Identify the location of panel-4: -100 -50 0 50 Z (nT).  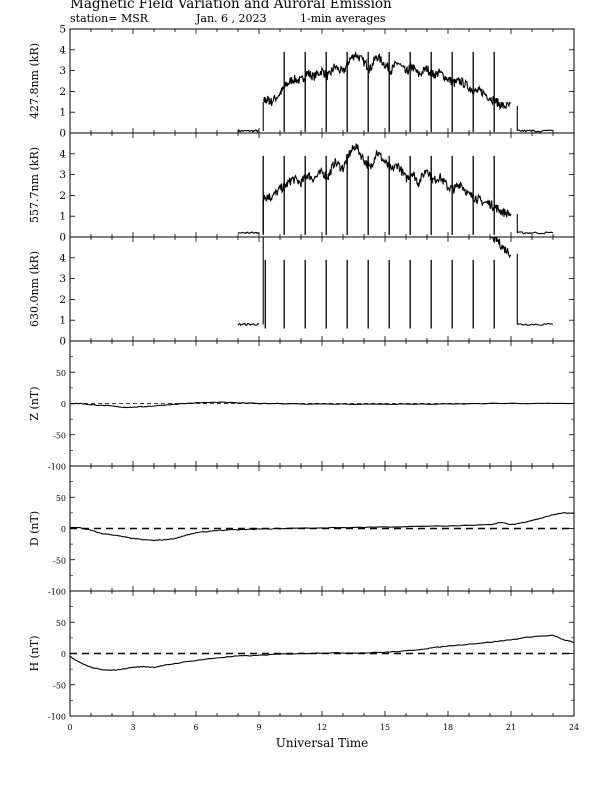
(301, 406).